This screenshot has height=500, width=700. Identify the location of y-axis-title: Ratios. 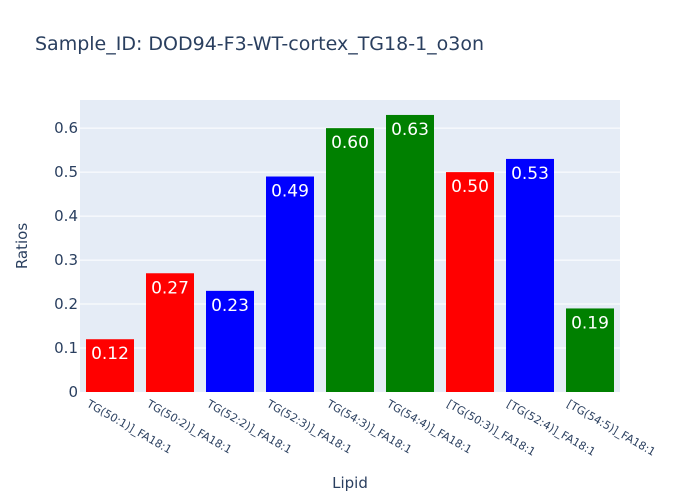
(22, 246).